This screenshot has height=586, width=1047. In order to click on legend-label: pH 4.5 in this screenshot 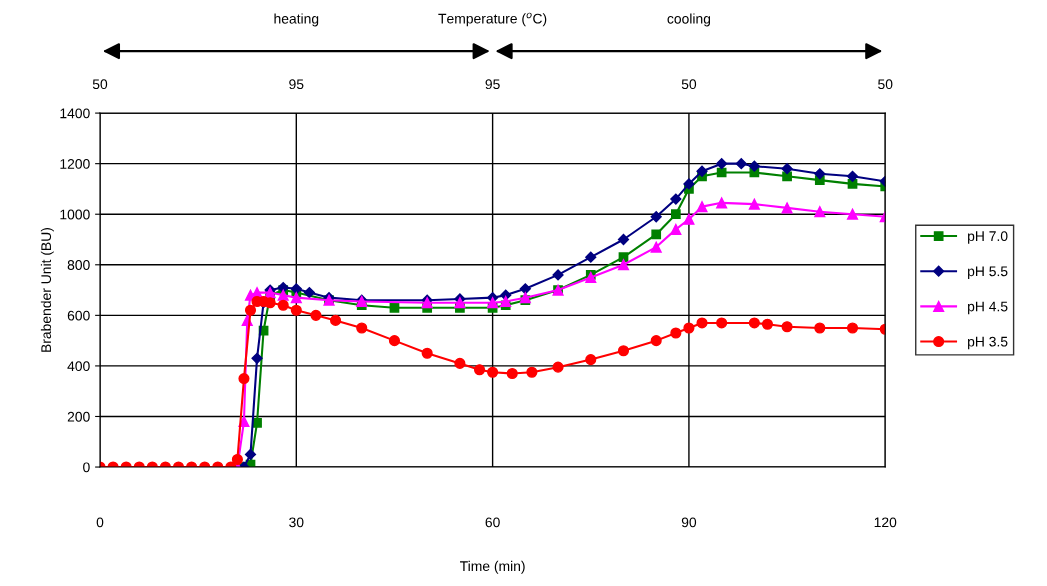, I will do `click(988, 308)`.